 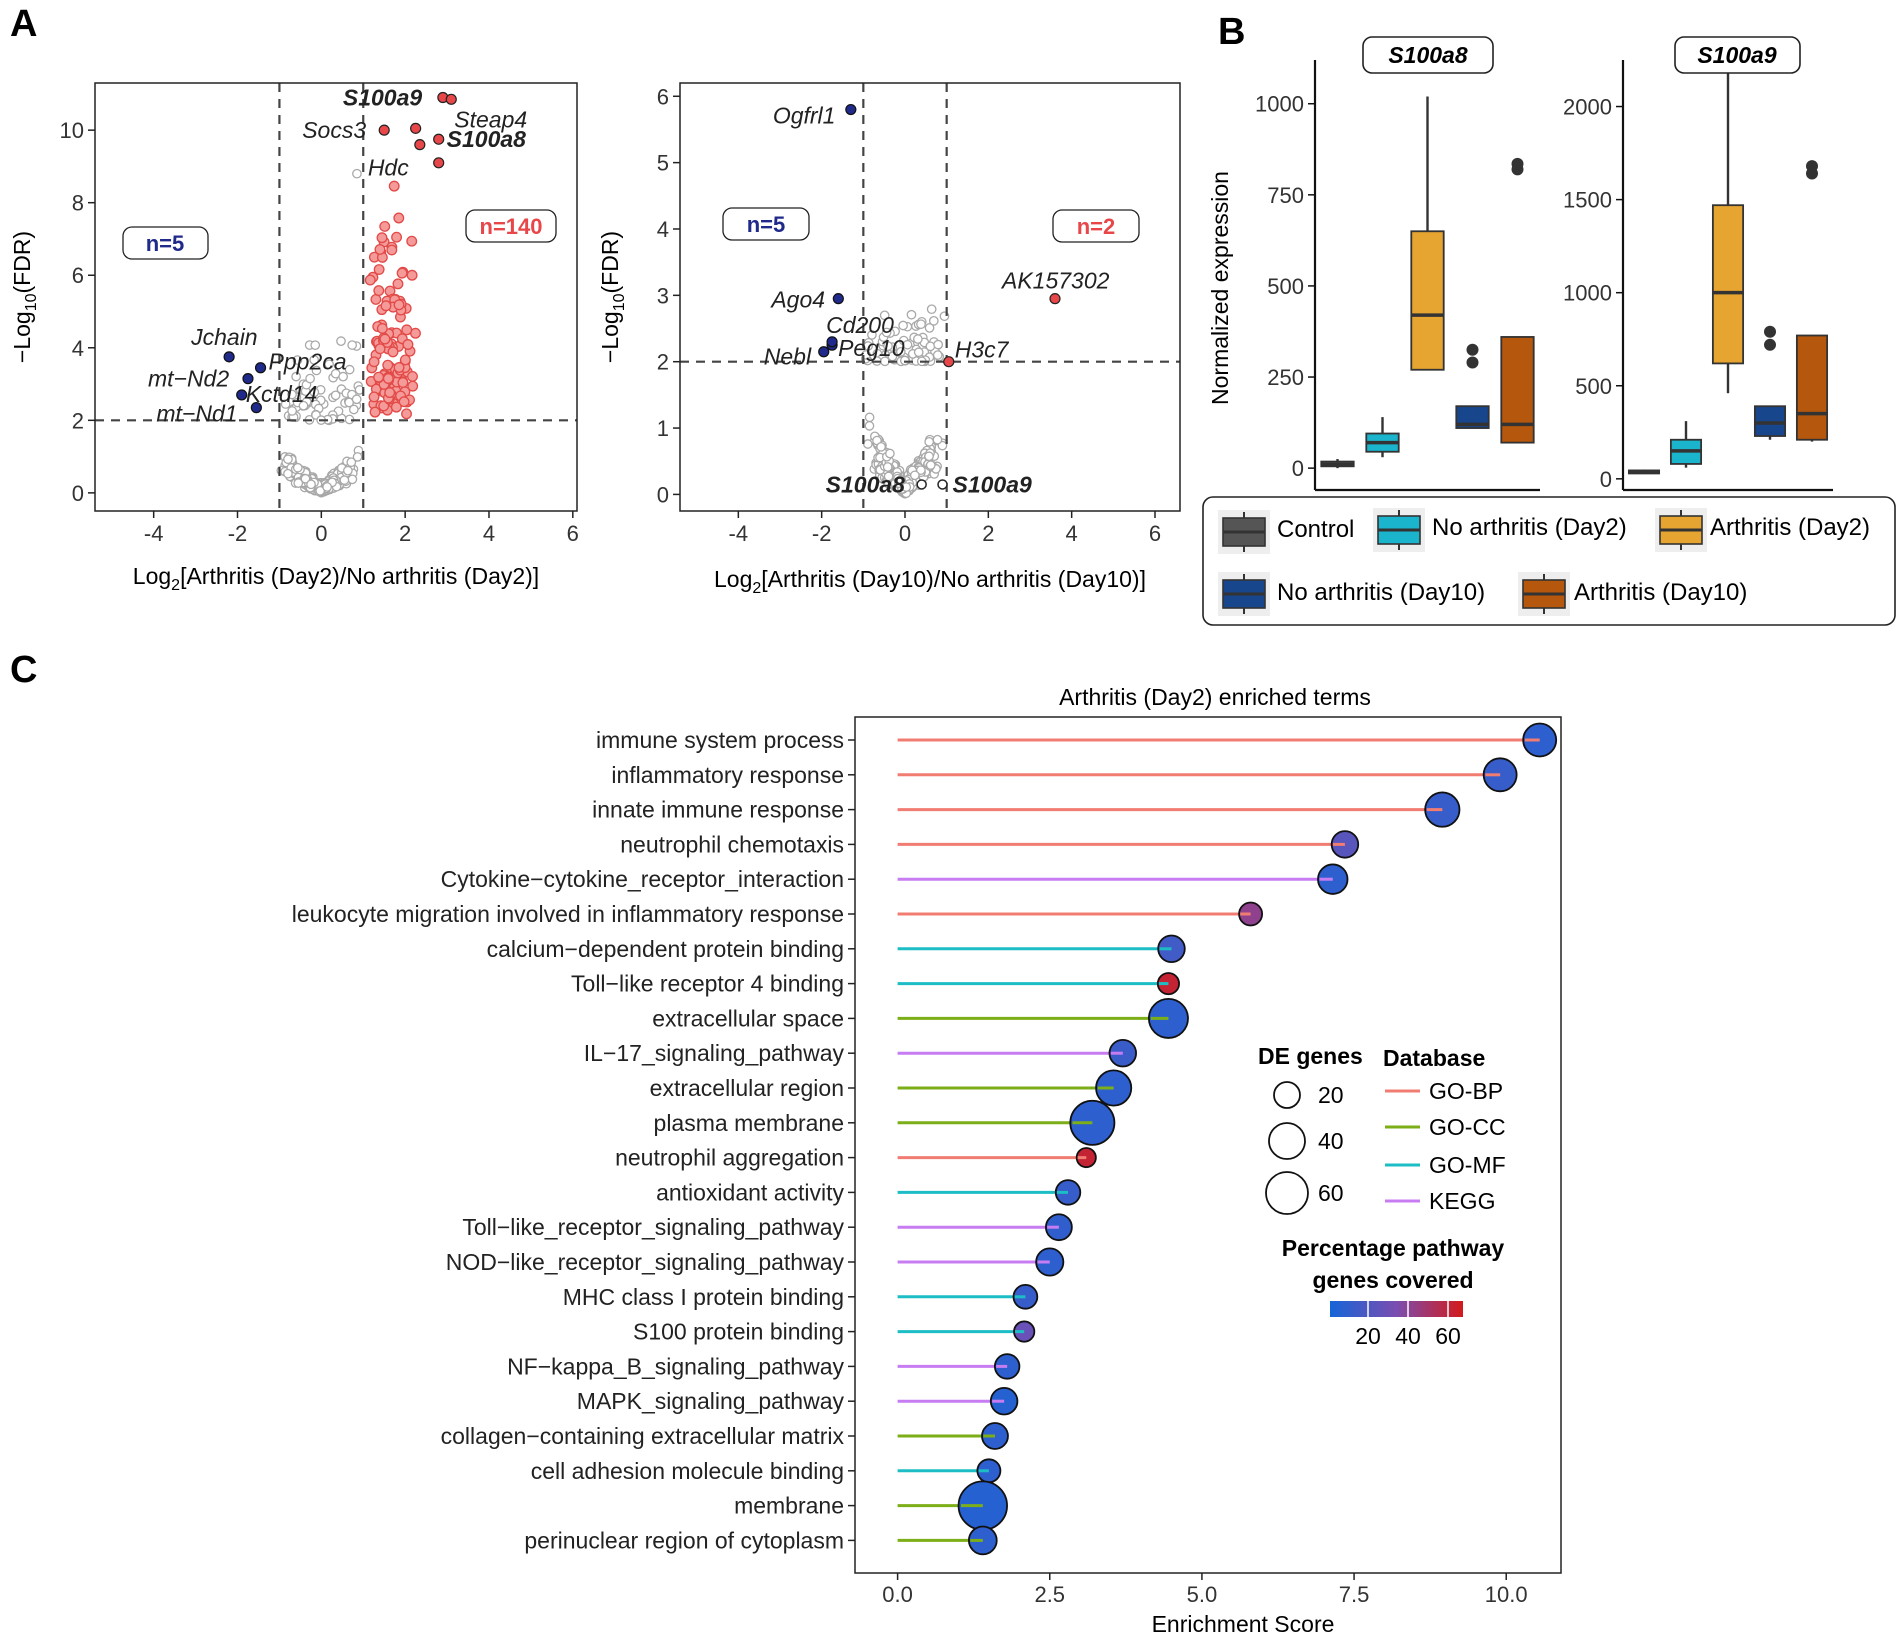 I want to click on x-tick-label: 2.5, so click(x=1049, y=1594).